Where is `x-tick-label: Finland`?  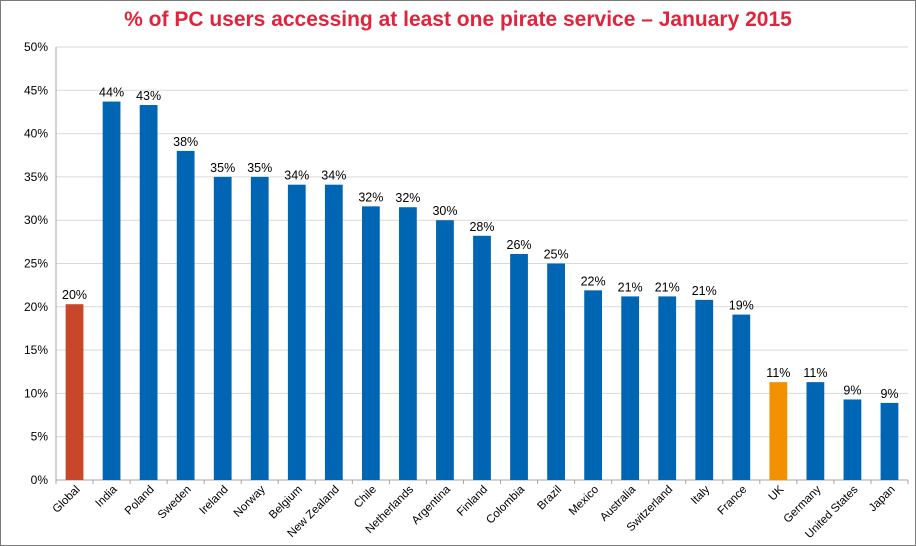
x-tick-label: Finland is located at coordinates (472, 501).